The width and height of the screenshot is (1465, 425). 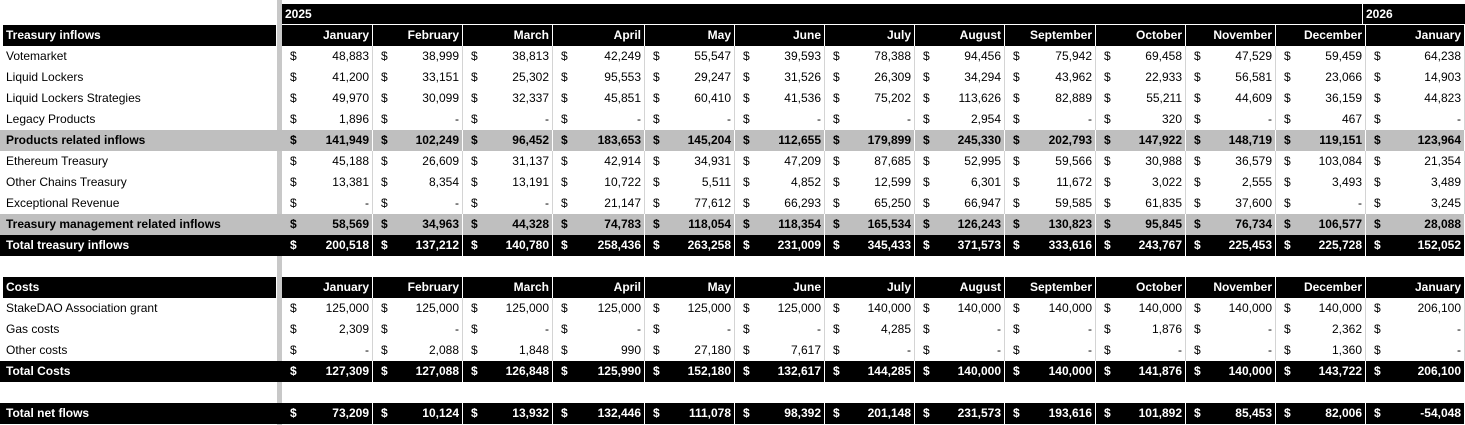 I want to click on value-cell: 95,845, so click(x=1163, y=224).